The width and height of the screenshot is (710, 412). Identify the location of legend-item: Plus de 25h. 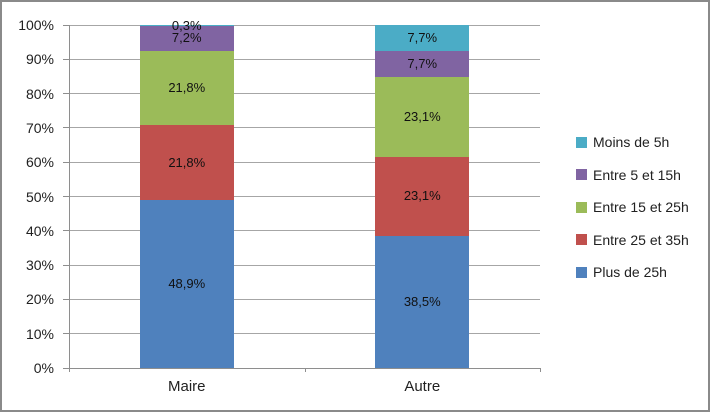
(621, 272).